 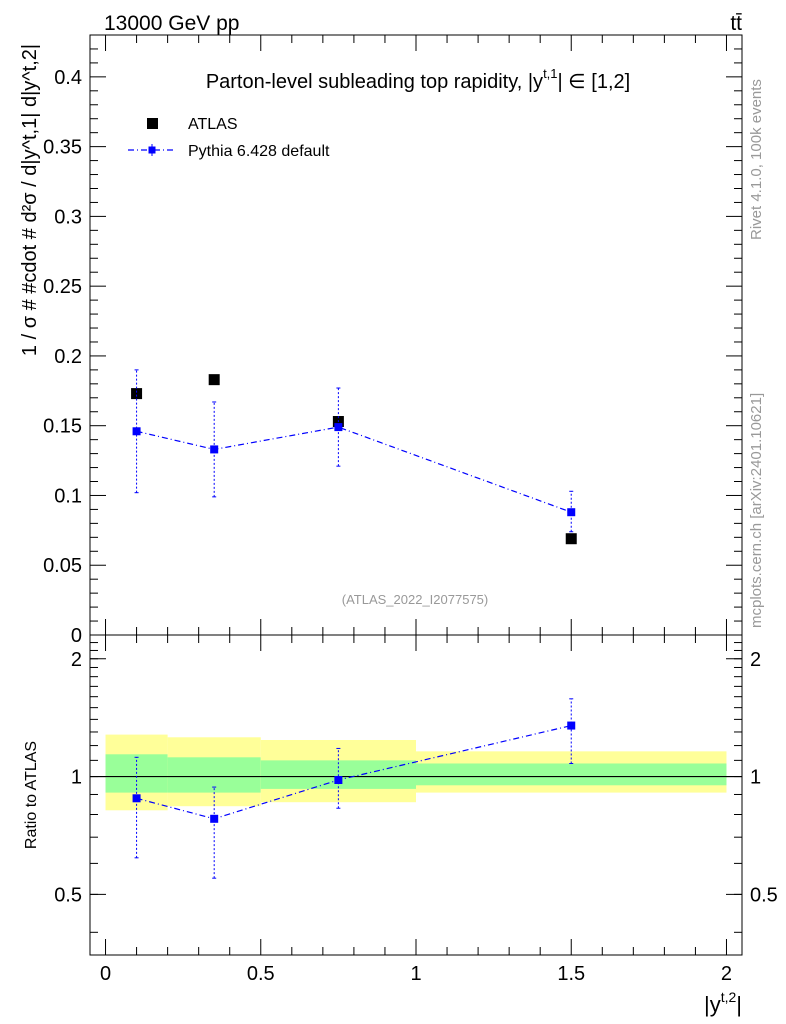 What do you see at coordinates (712, 1004) in the screenshot?
I see `xlabel-main: |y` at bounding box center [712, 1004].